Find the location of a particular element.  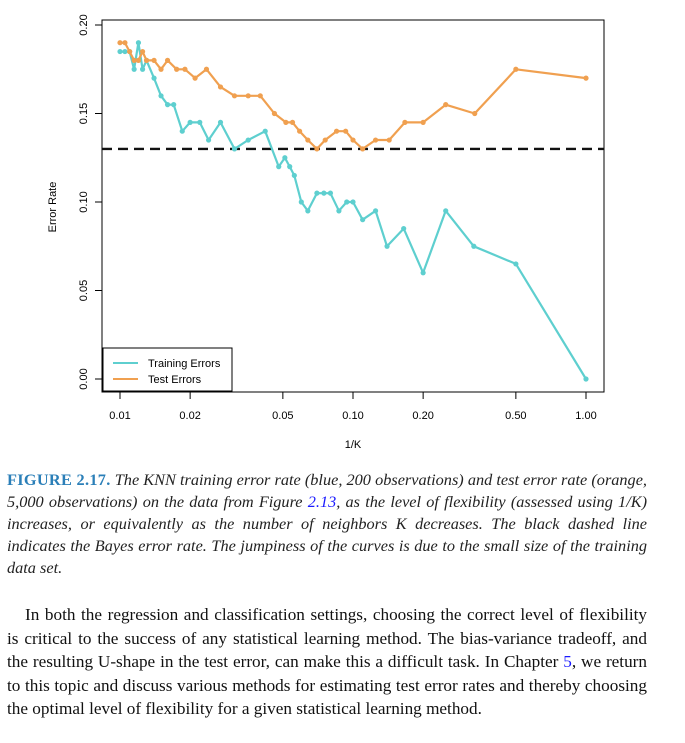

figure-label: FIGURE 2.17. is located at coordinates (59, 479).